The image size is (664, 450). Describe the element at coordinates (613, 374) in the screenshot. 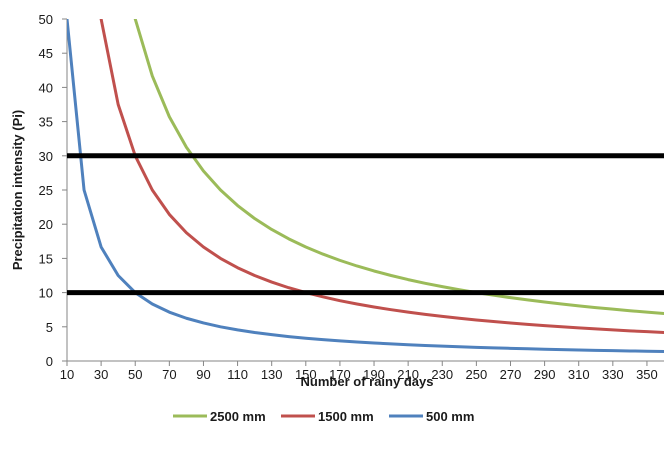

I see `x-tick-label: 330` at that location.